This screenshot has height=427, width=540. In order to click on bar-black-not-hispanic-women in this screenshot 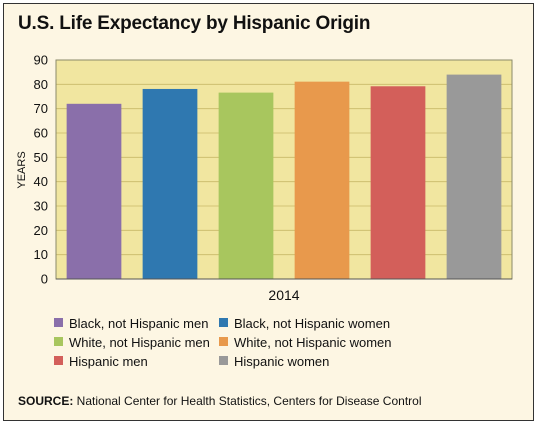, I will do `click(170, 183)`.